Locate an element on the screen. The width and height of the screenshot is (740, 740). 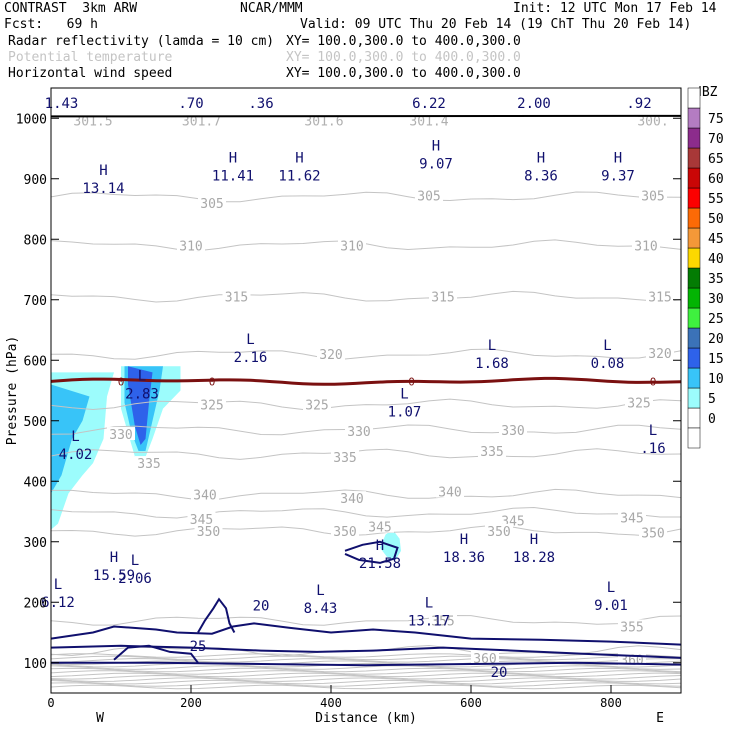
wind-contour-label: 25 is located at coordinates (198, 647).